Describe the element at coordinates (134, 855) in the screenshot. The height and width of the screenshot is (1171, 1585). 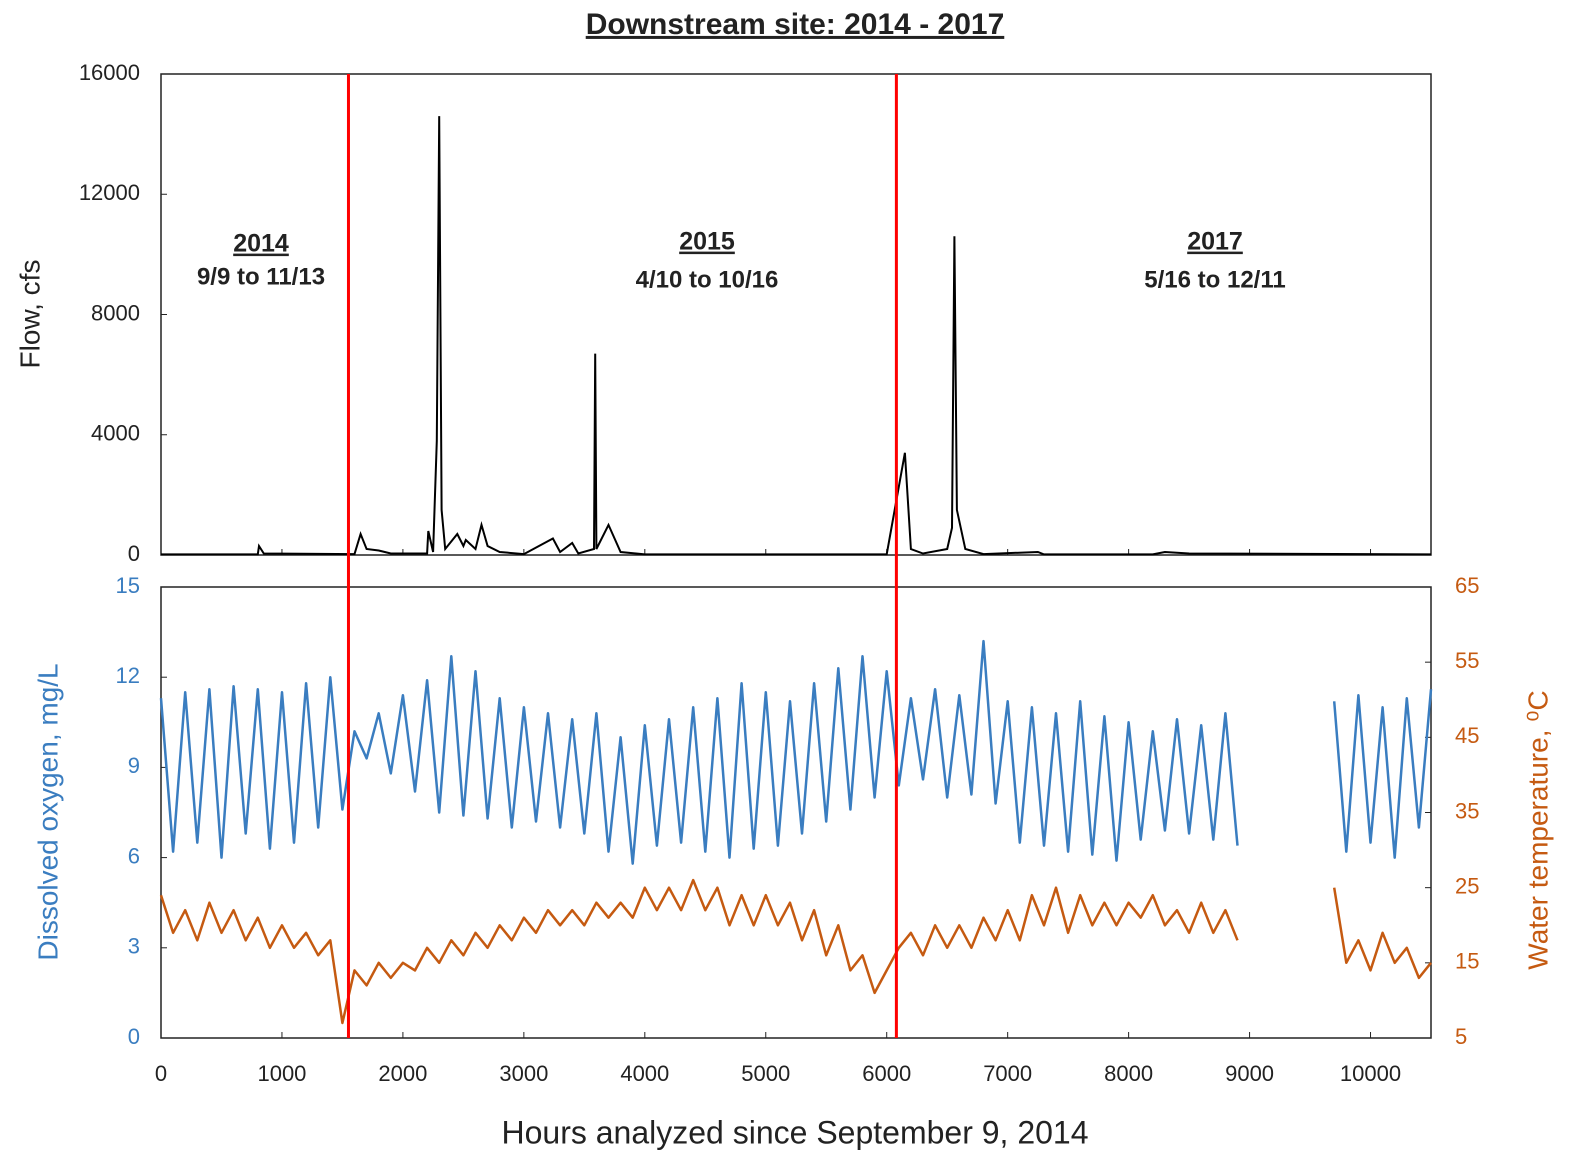
I see `y-tick-label: 6` at that location.